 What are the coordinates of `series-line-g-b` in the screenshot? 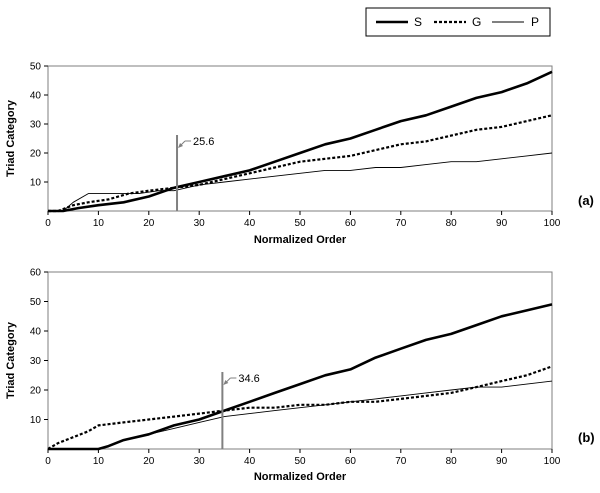 It's located at (300, 407).